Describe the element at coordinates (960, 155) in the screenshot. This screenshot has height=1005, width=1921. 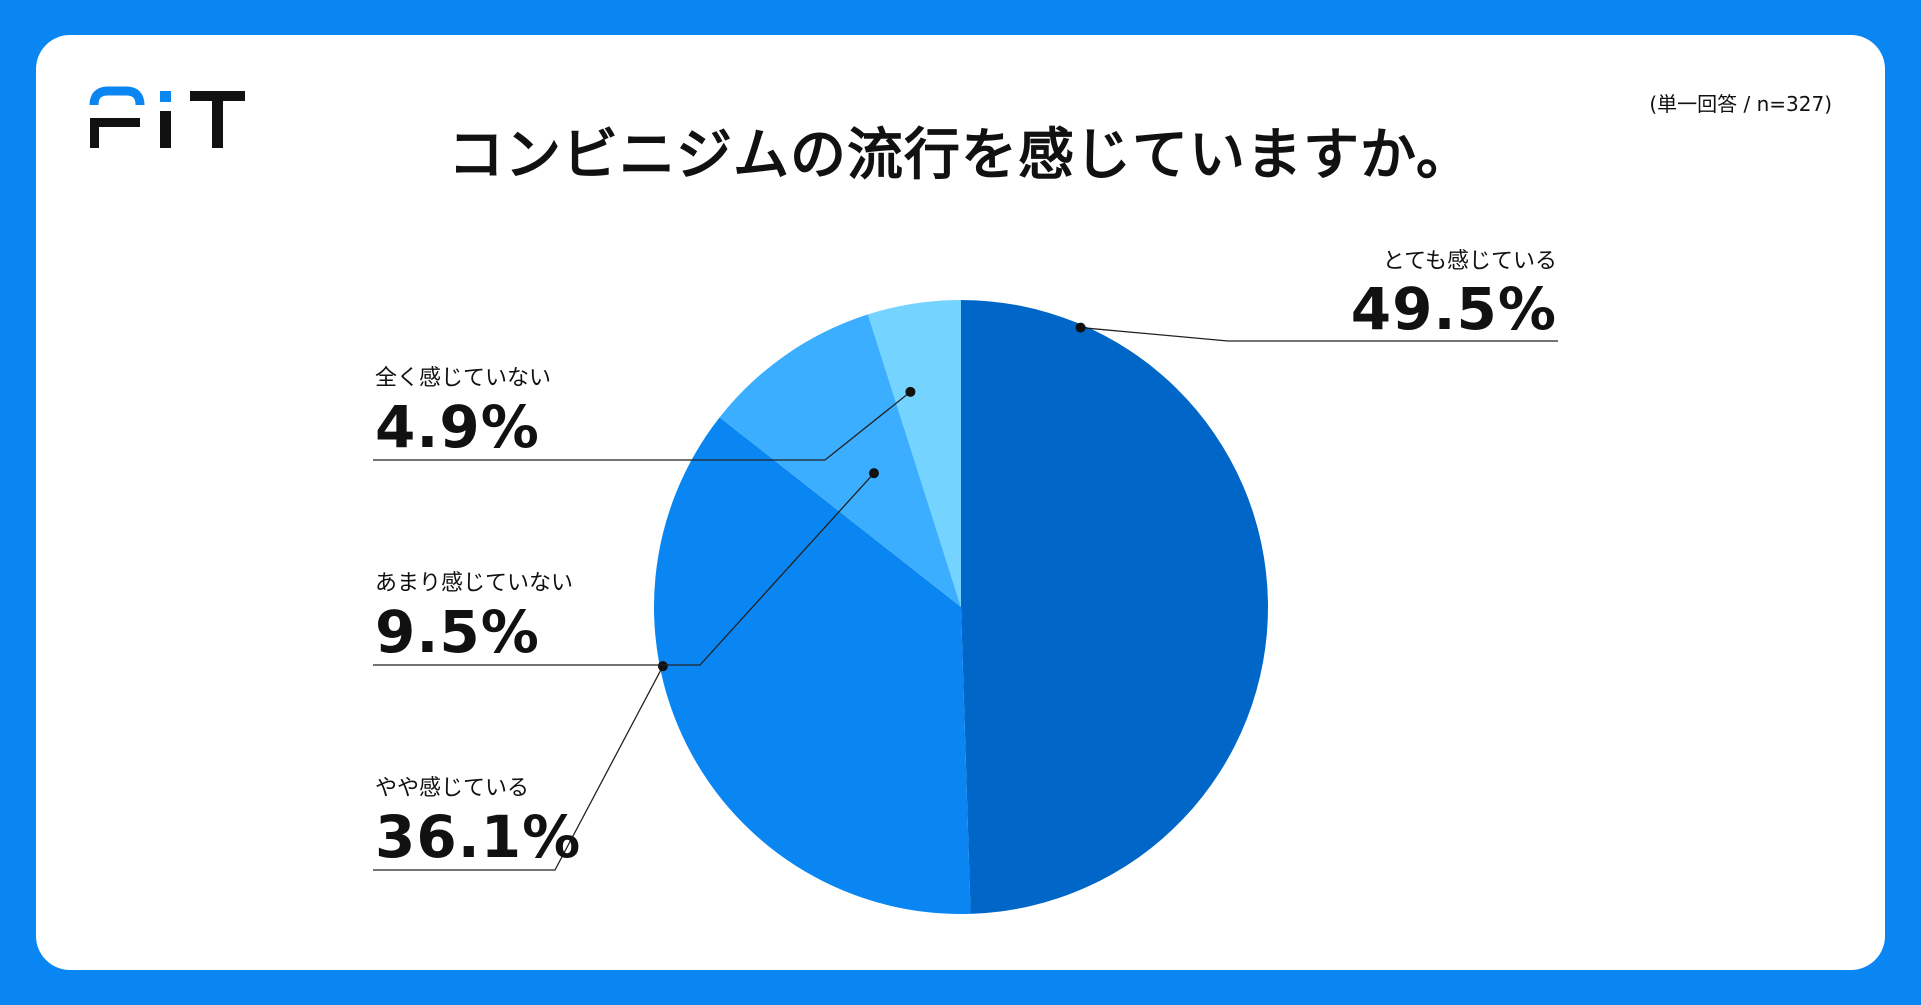
I see `page-title: コンビニジムの流行を感じていますか。` at that location.